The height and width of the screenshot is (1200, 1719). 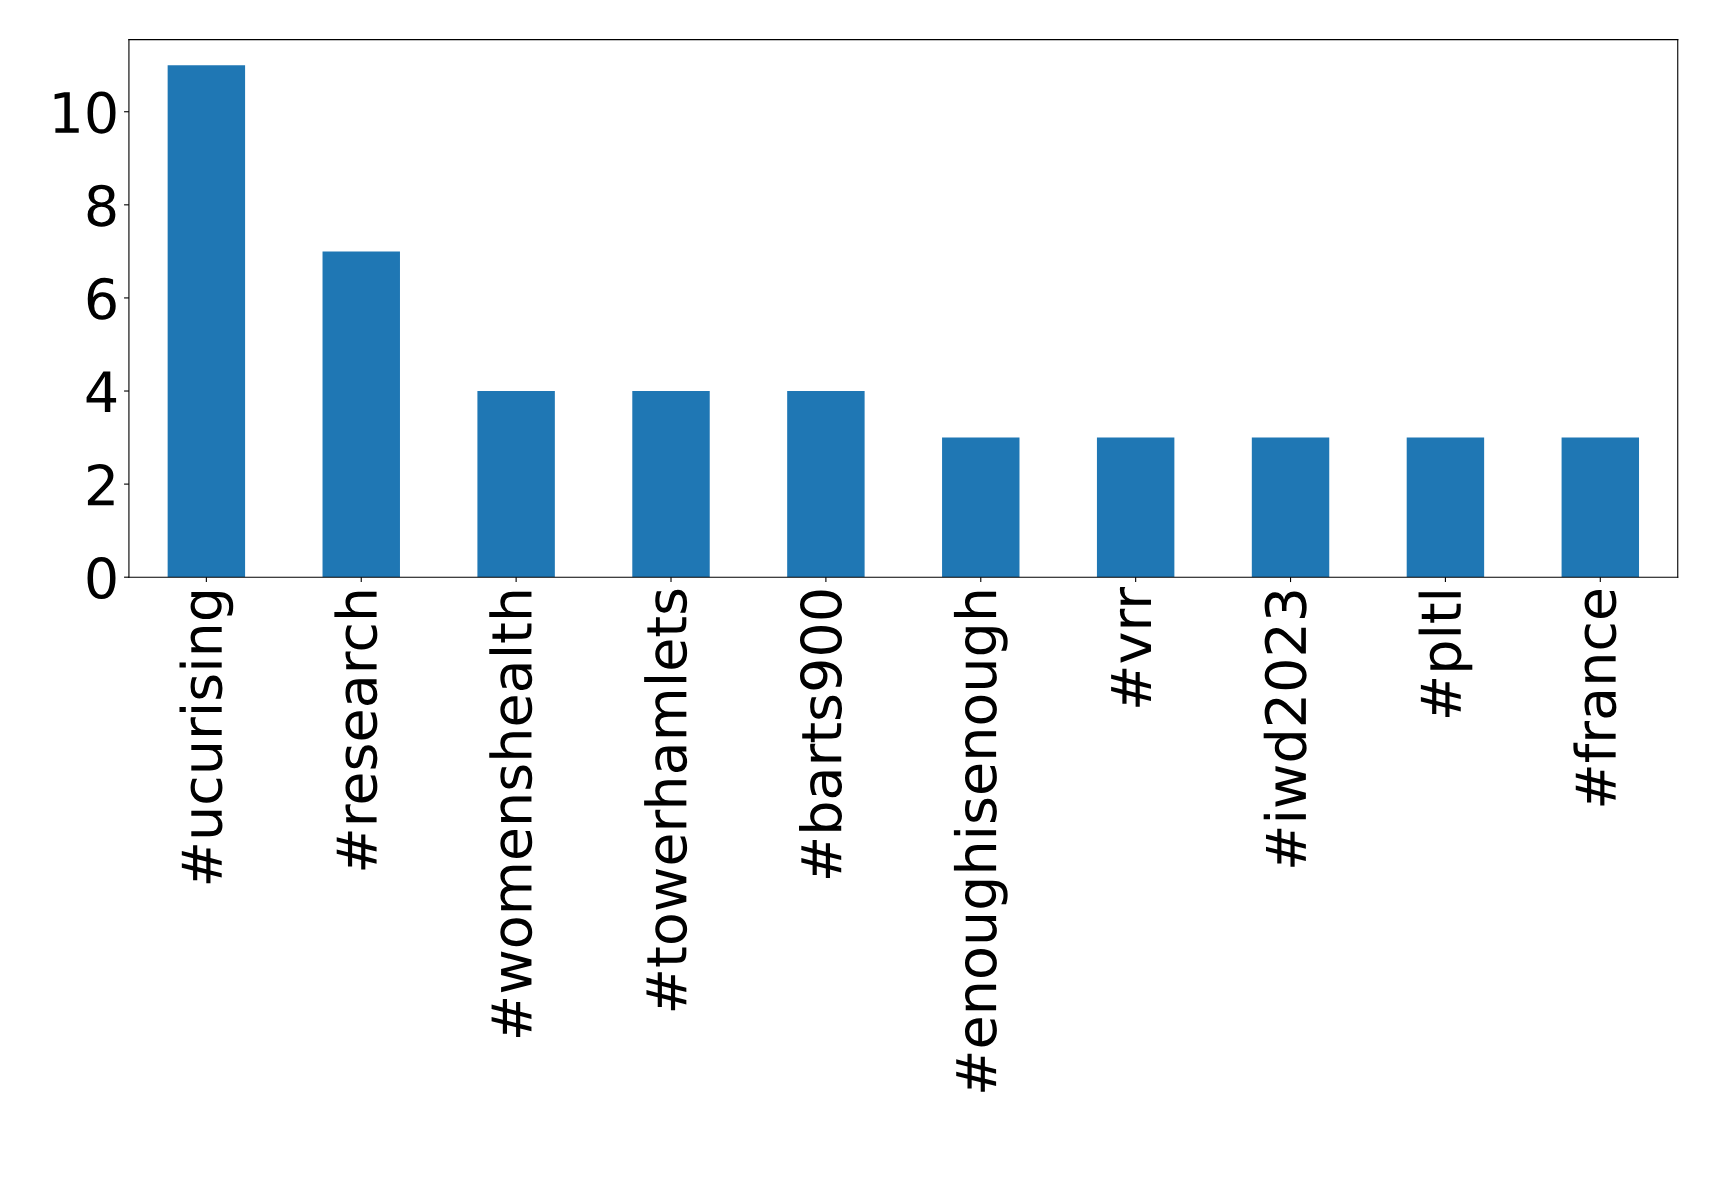 I want to click on y-tick-label: 0, so click(x=101, y=578).